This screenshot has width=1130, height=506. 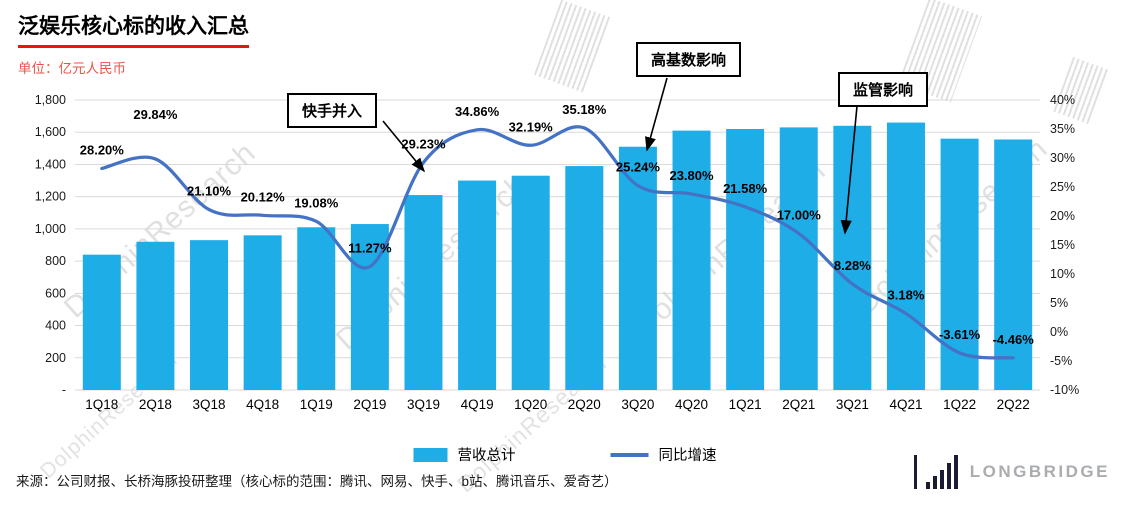 What do you see at coordinates (745, 404) in the screenshot?
I see `svg-text: 1Q21` at bounding box center [745, 404].